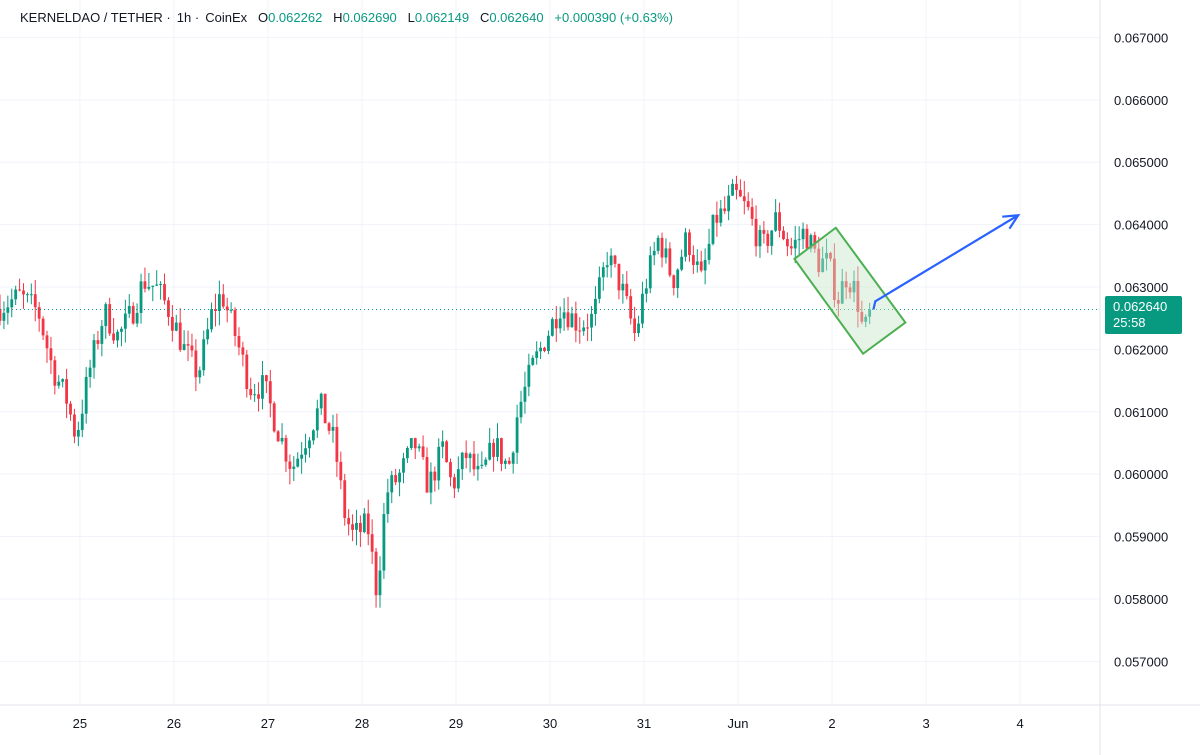 The height and width of the screenshot is (755, 1200). What do you see at coordinates (1141, 162) in the screenshot?
I see `y-tick-label: 0.065000` at bounding box center [1141, 162].